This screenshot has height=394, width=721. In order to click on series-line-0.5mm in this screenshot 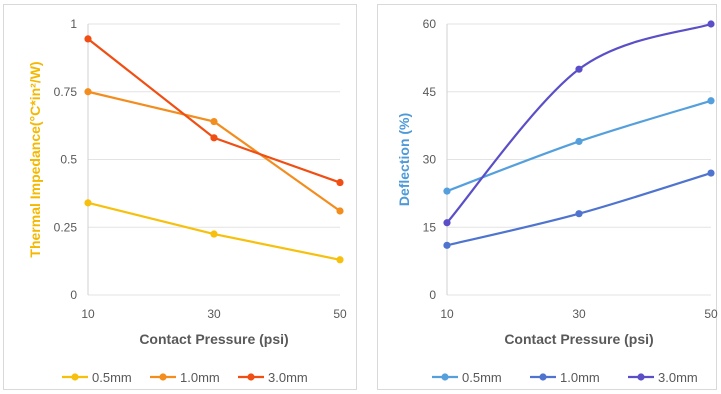, I will do `click(579, 146)`.